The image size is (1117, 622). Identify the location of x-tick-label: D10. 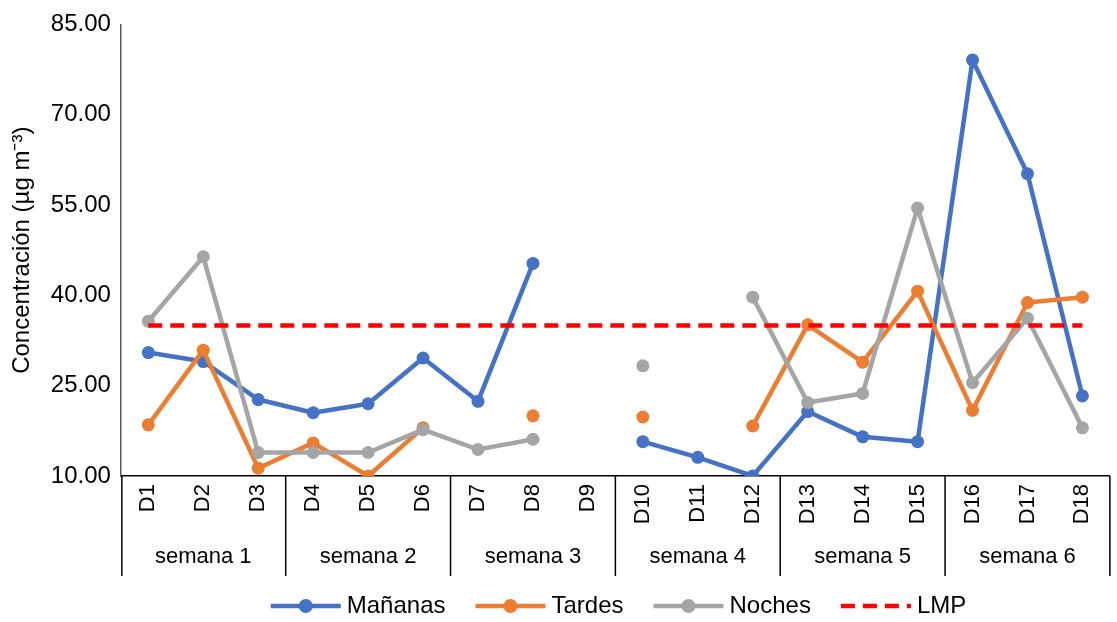
(641, 504).